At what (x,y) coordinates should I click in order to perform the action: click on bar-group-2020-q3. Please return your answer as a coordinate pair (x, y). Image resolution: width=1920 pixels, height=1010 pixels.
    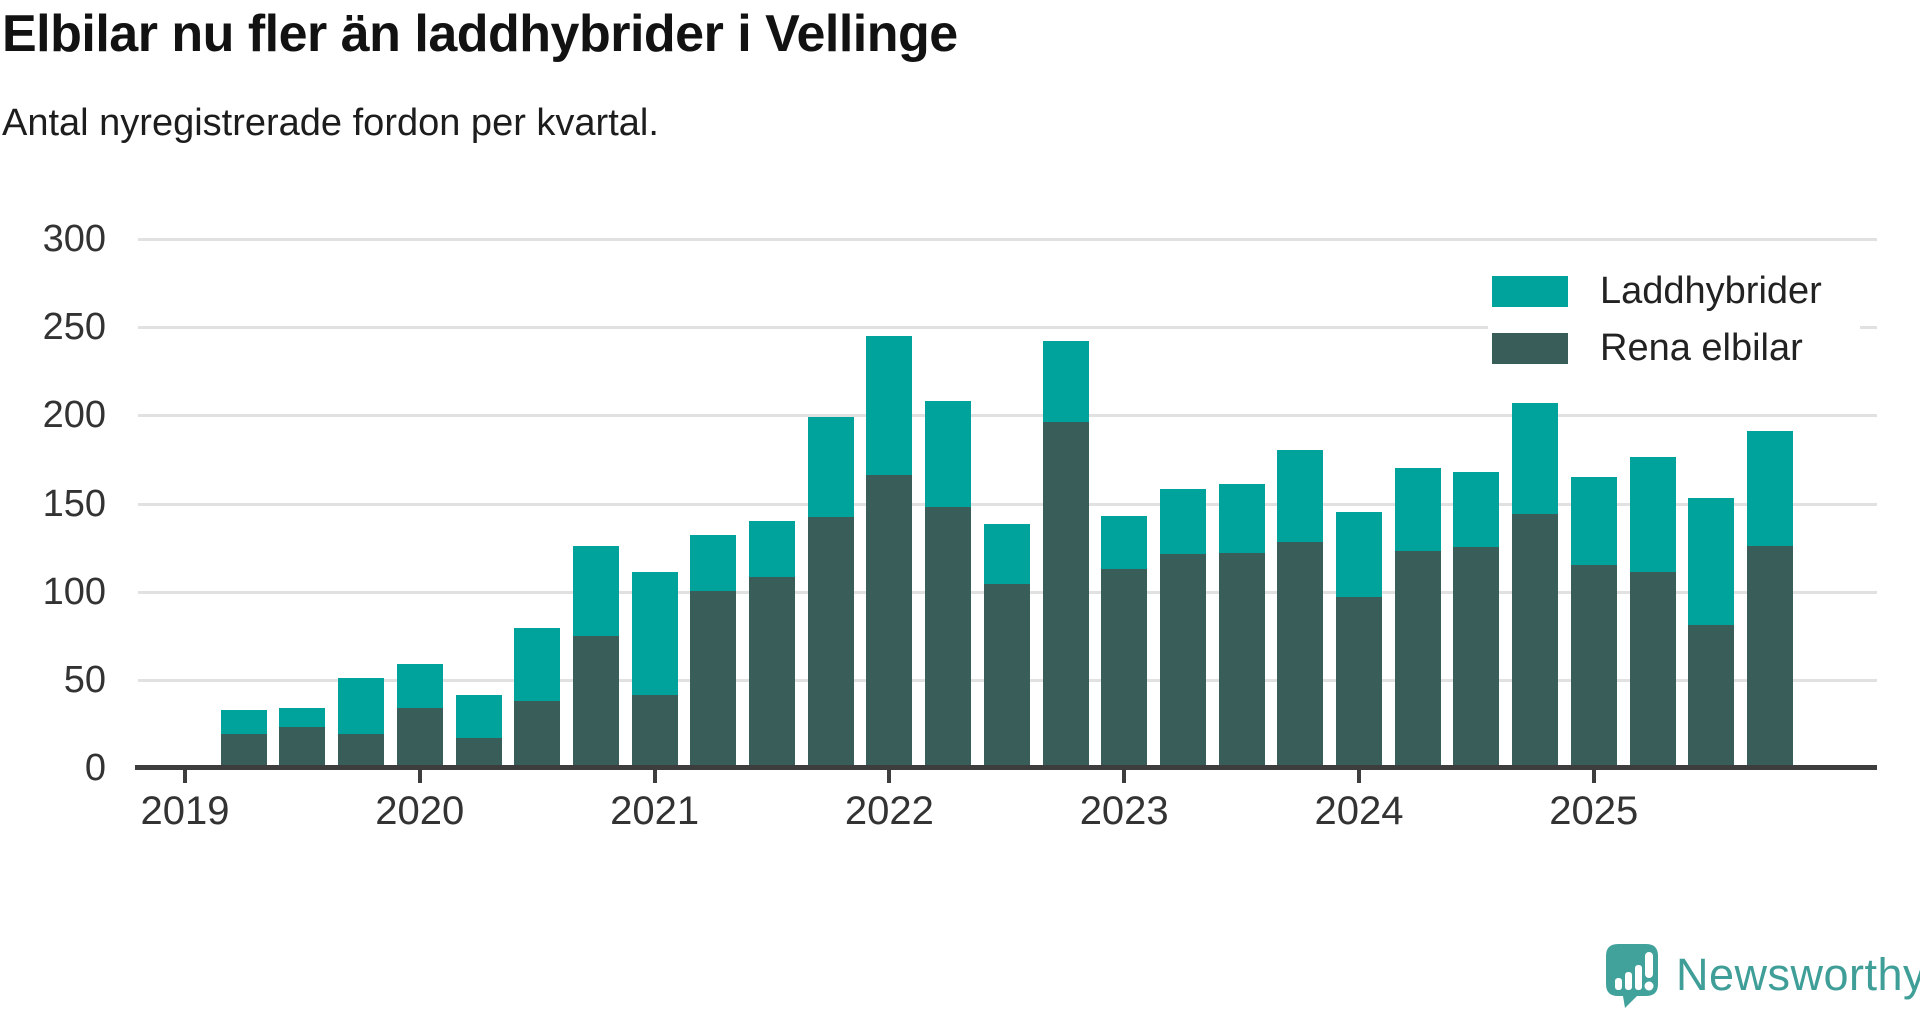
    Looking at the image, I should click on (537, 697).